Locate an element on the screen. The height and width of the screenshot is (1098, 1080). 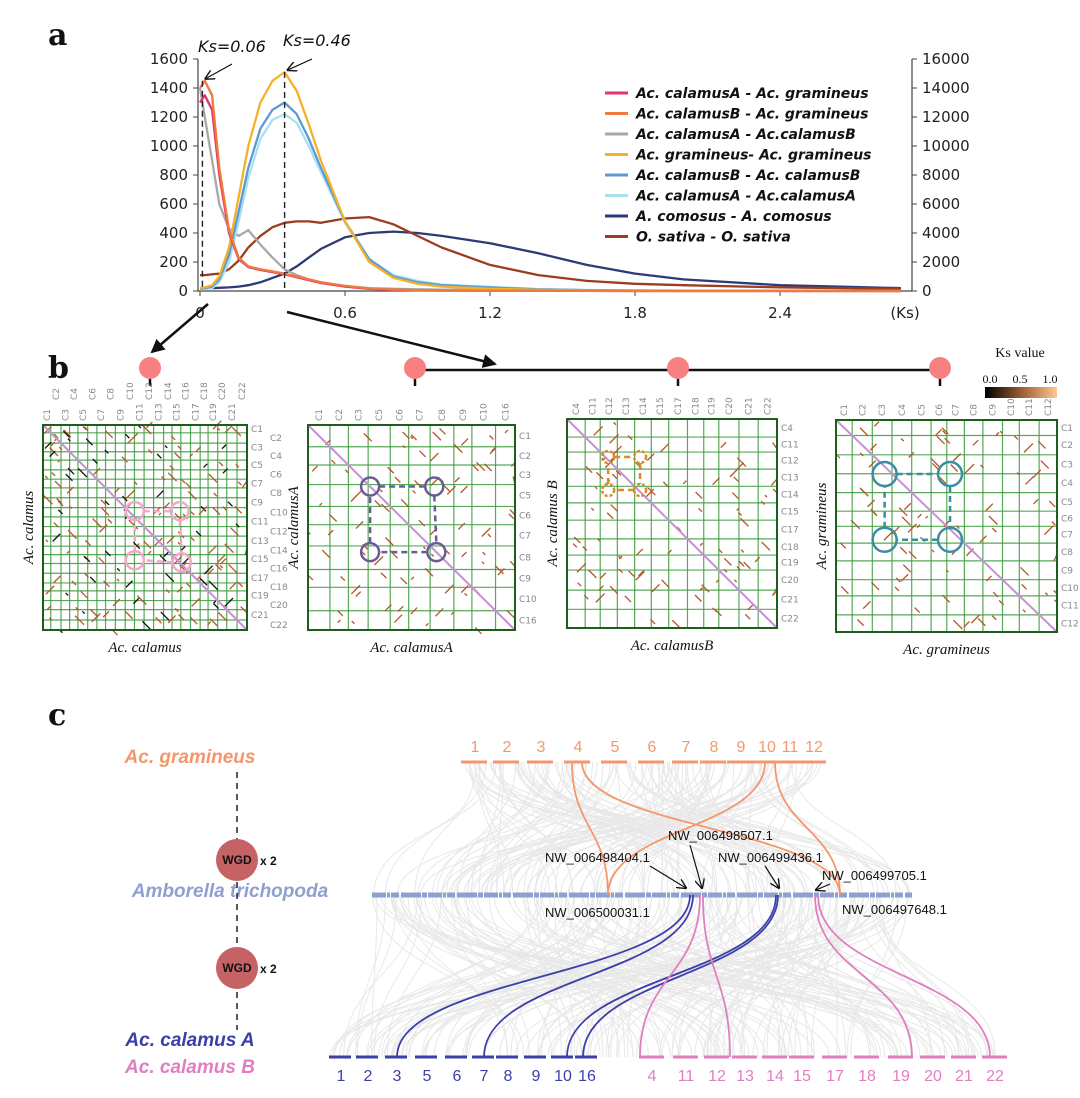
chromosome-label-right: C14 is located at coordinates (279, 551).